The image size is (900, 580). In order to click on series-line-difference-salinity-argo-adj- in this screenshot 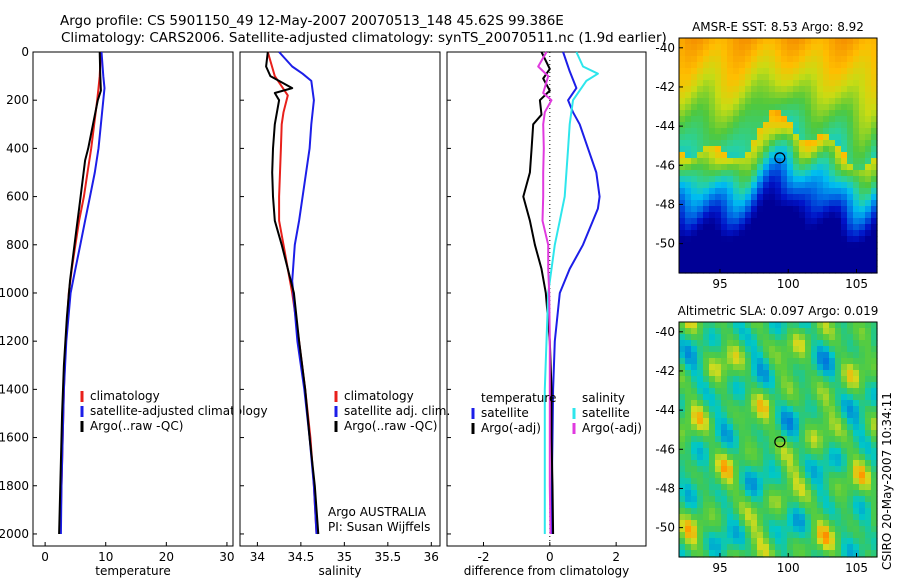, I will do `click(545, 293)`.